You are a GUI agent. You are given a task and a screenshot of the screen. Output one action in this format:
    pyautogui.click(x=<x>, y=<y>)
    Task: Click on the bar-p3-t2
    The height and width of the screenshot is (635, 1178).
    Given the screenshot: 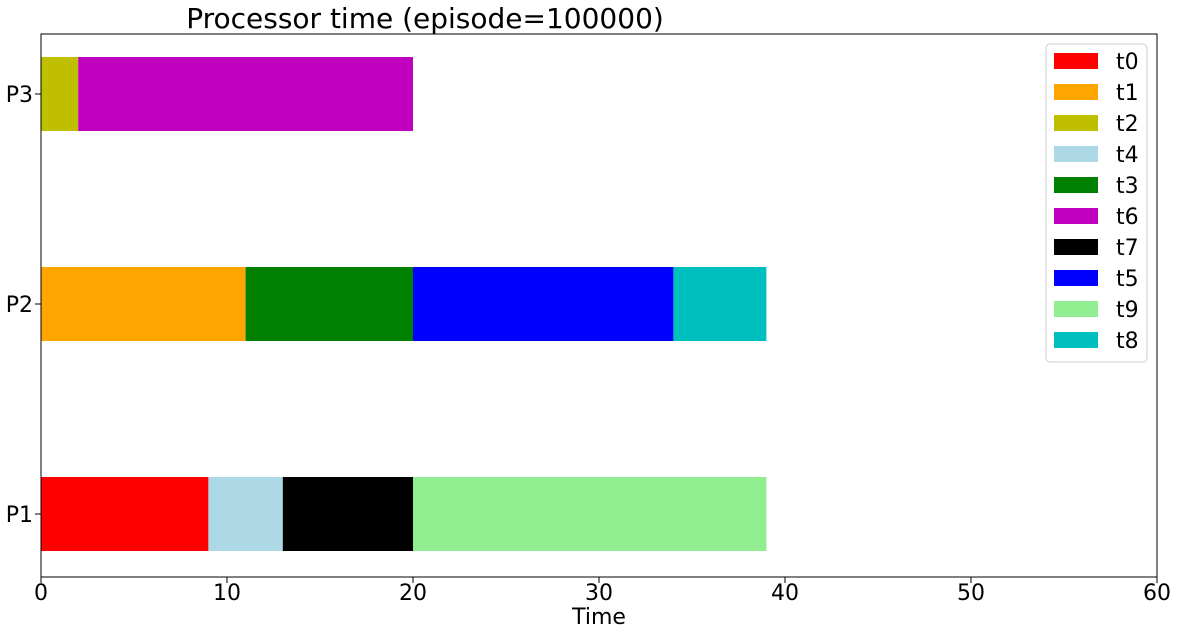 What is the action you would take?
    pyautogui.click(x=60, y=94)
    